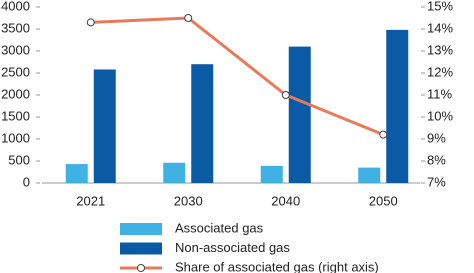 The height and width of the screenshot is (273, 474). What do you see at coordinates (440, 6) in the screenshot?
I see `y2-tick-label: 15%` at bounding box center [440, 6].